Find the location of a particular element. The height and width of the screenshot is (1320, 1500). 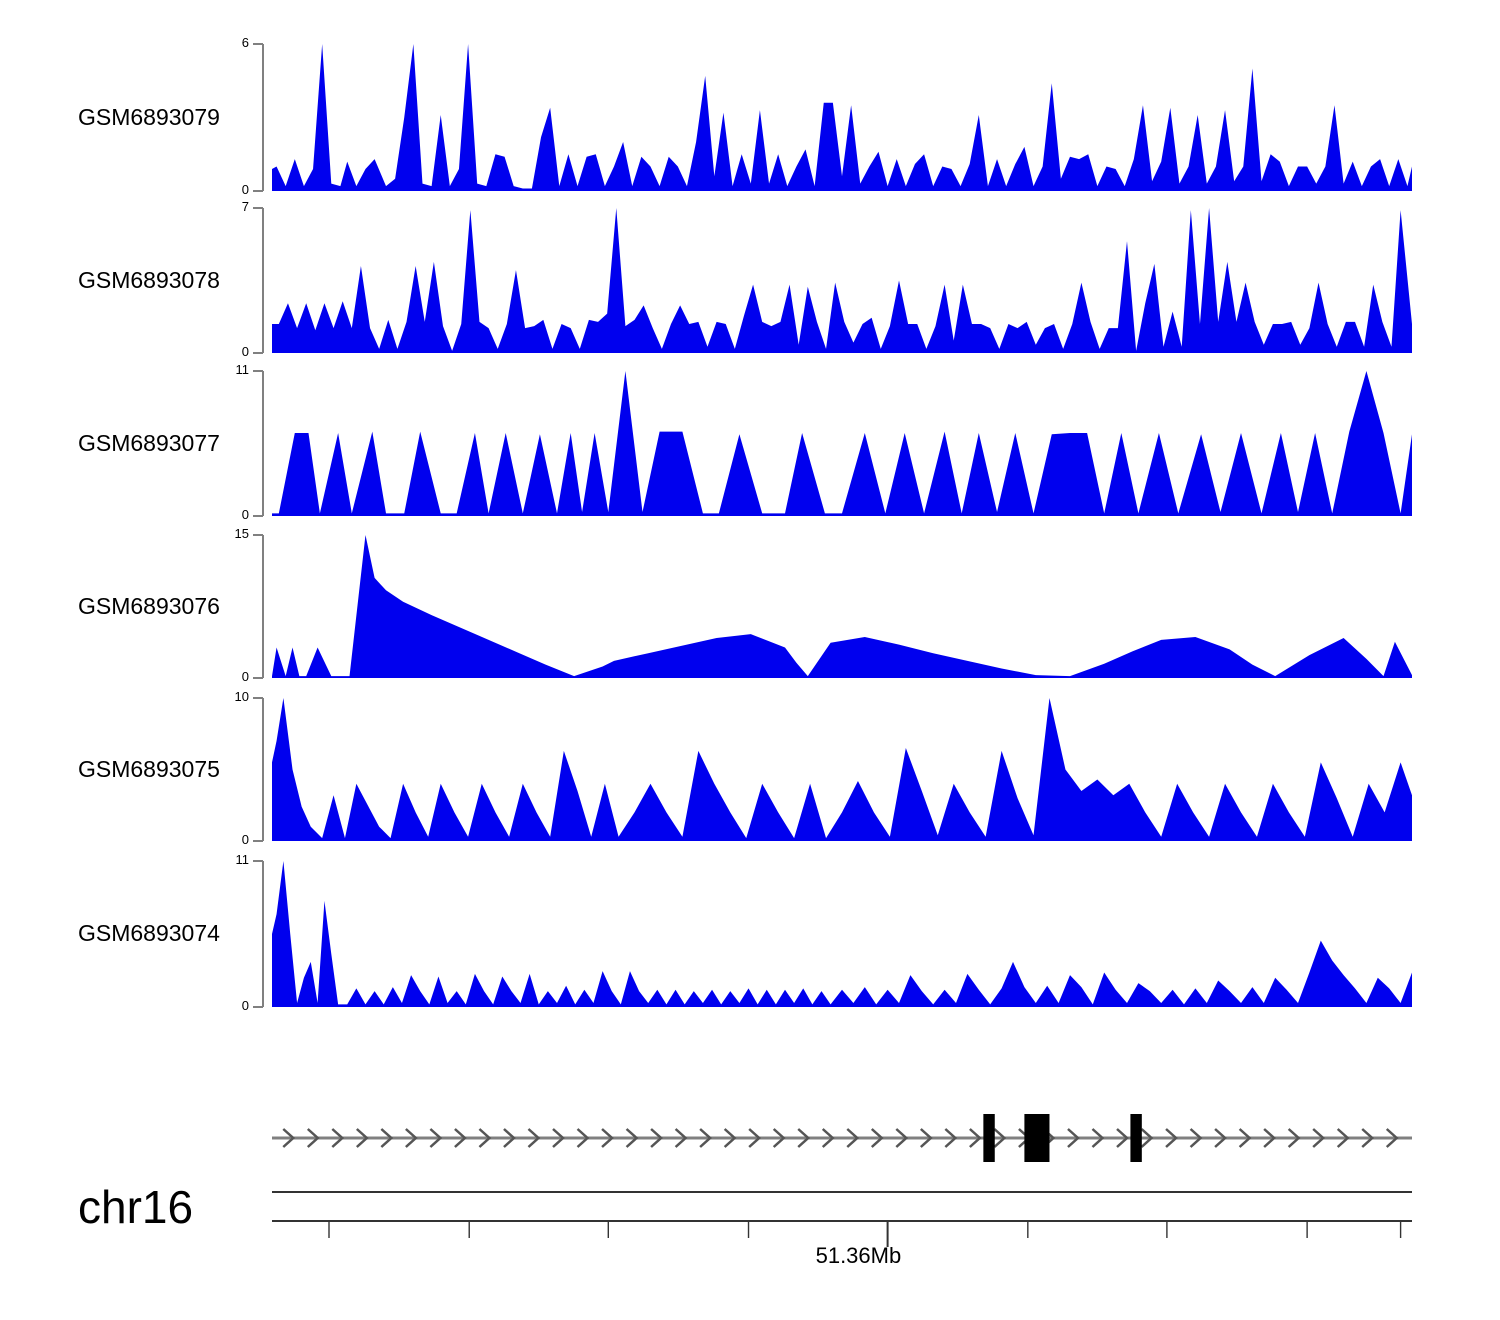

track-label-GSM6893075: GSM6893075 is located at coordinates (149, 768).